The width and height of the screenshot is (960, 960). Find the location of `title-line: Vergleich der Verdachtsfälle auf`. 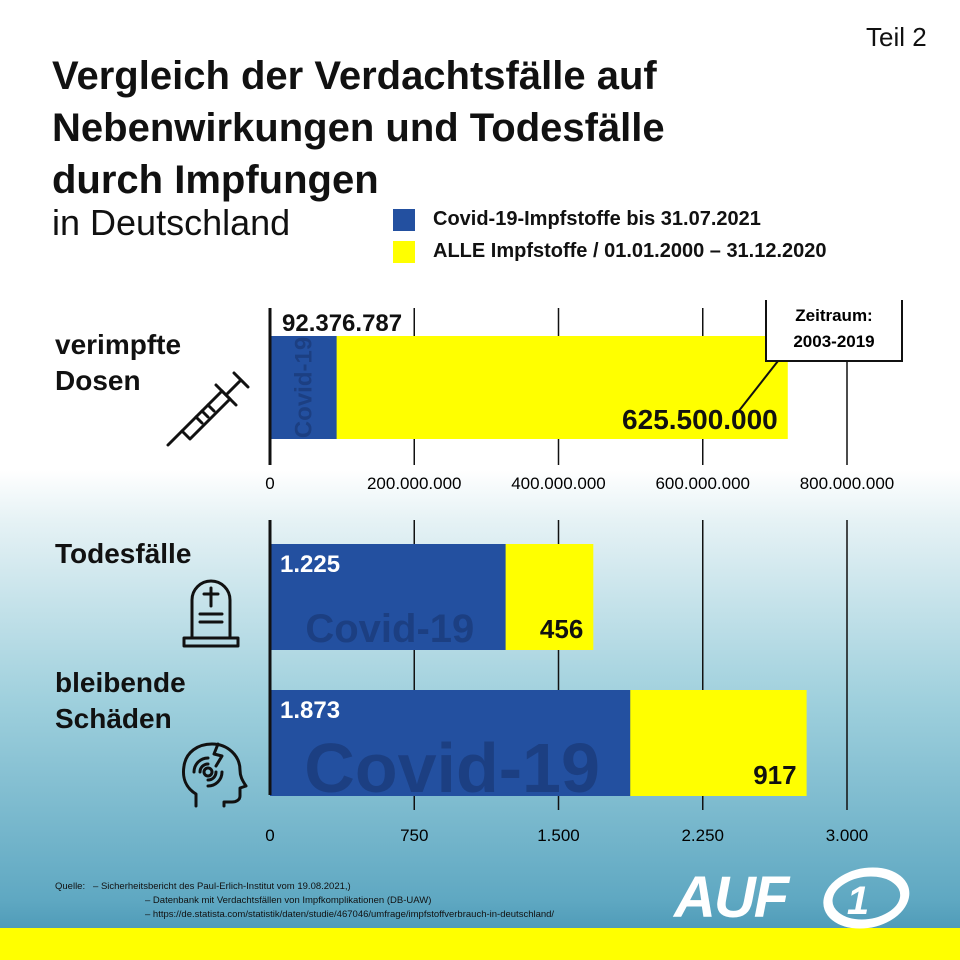

title-line: Vergleich der Verdachtsfälle auf is located at coordinates (354, 76).